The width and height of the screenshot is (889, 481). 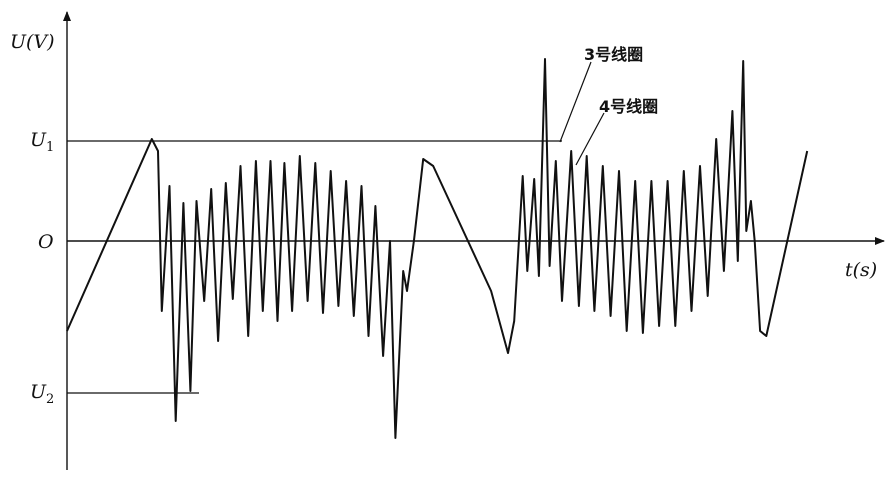 I want to click on y-axis-label: U(V), so click(x=32, y=42).